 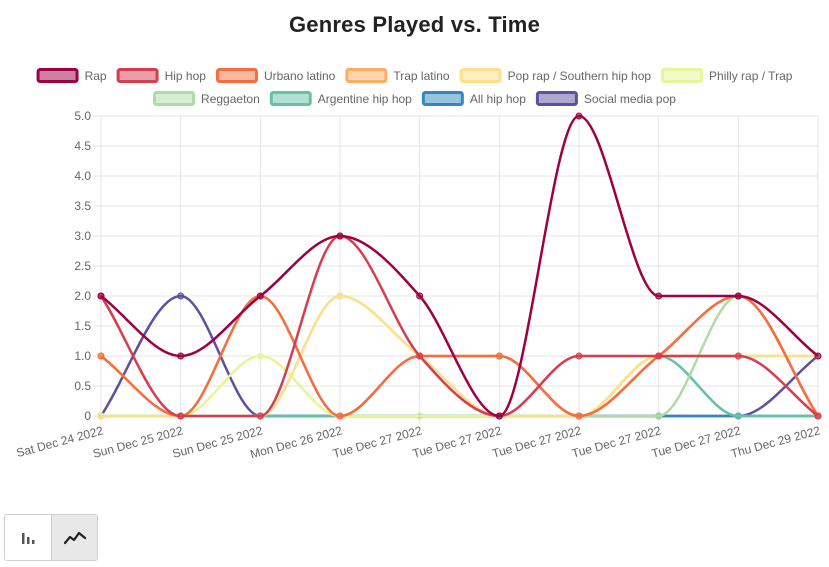 I want to click on y-tick-label: 4.5, so click(x=82, y=146).